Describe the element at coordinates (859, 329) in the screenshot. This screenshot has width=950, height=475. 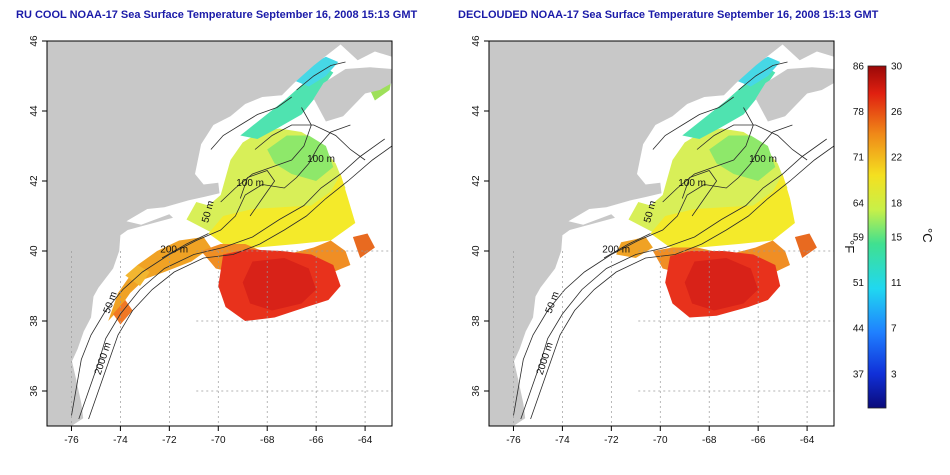
I see `colorbar-fahrenheit-label: 44` at that location.